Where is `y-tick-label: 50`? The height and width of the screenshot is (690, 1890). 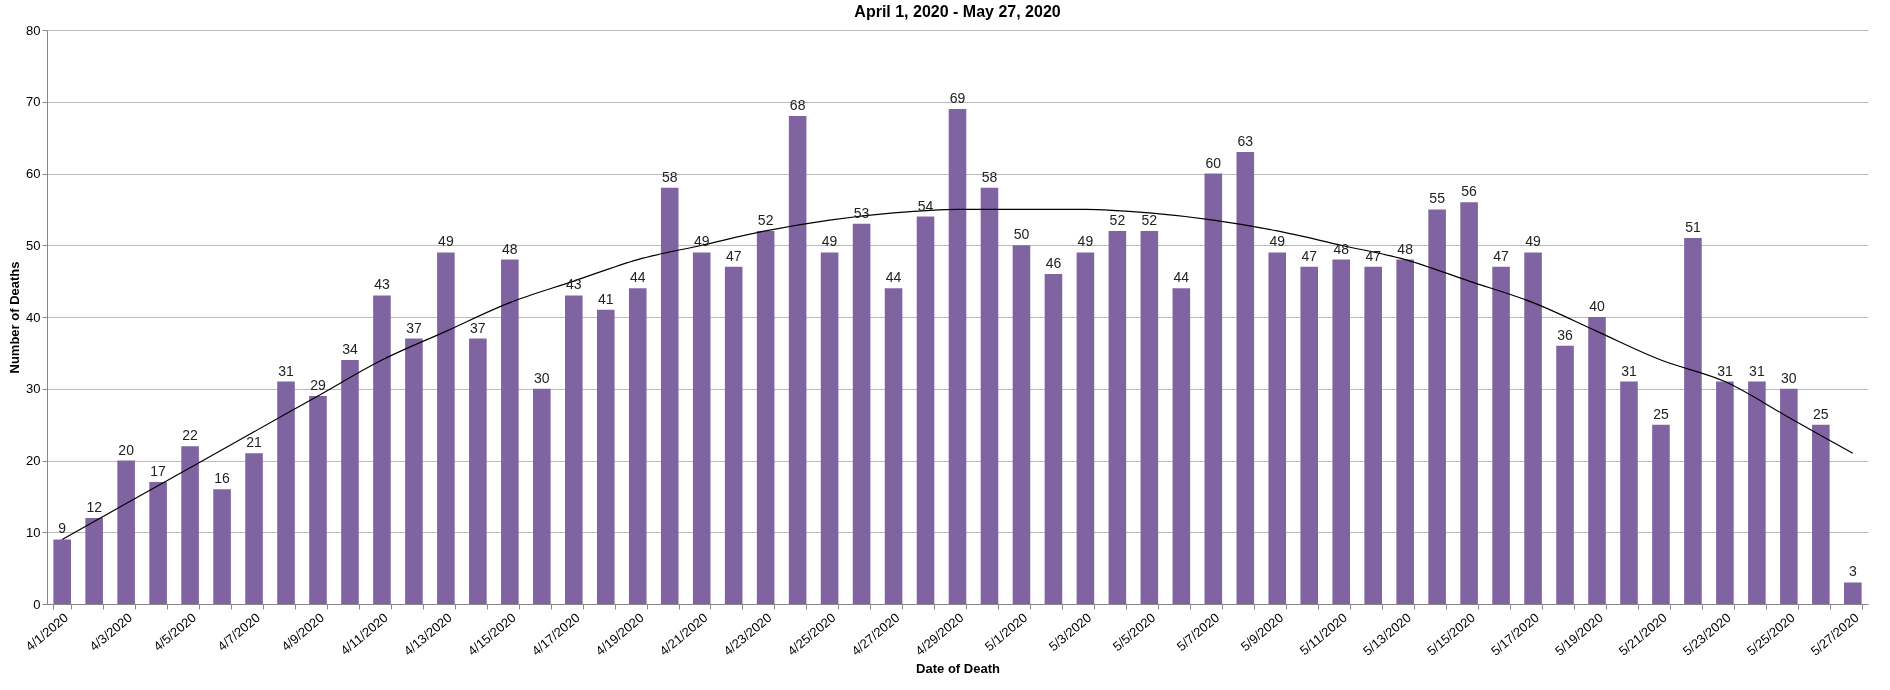
y-tick-label: 50 is located at coordinates (33, 245).